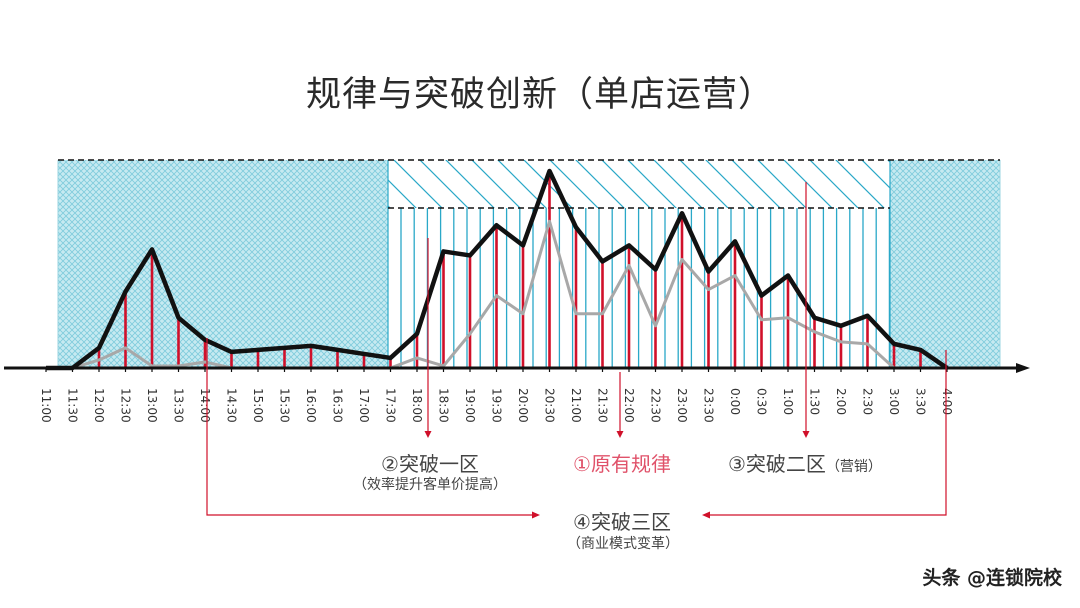 Image resolution: width=1080 pixels, height=608 pixels. Describe the element at coordinates (762, 401) in the screenshot. I see `x-tick-label: 0:30` at that location.